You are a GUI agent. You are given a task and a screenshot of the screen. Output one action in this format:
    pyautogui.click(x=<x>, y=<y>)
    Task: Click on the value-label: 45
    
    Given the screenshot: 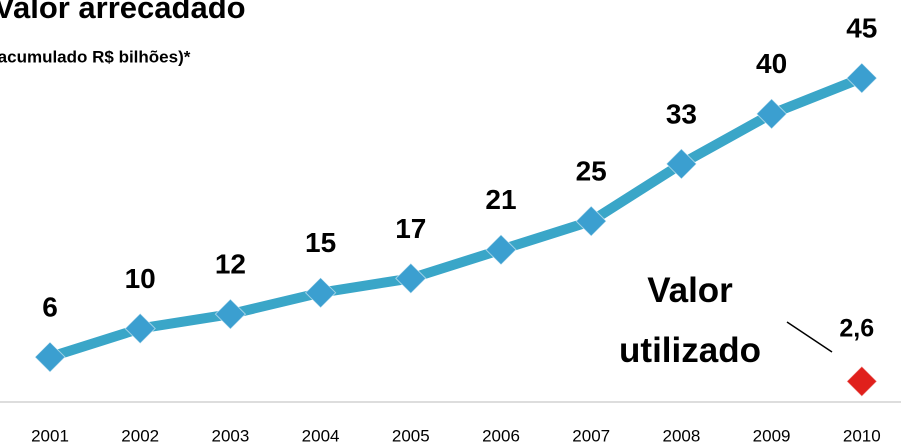 What is the action you would take?
    pyautogui.click(x=861, y=27)
    